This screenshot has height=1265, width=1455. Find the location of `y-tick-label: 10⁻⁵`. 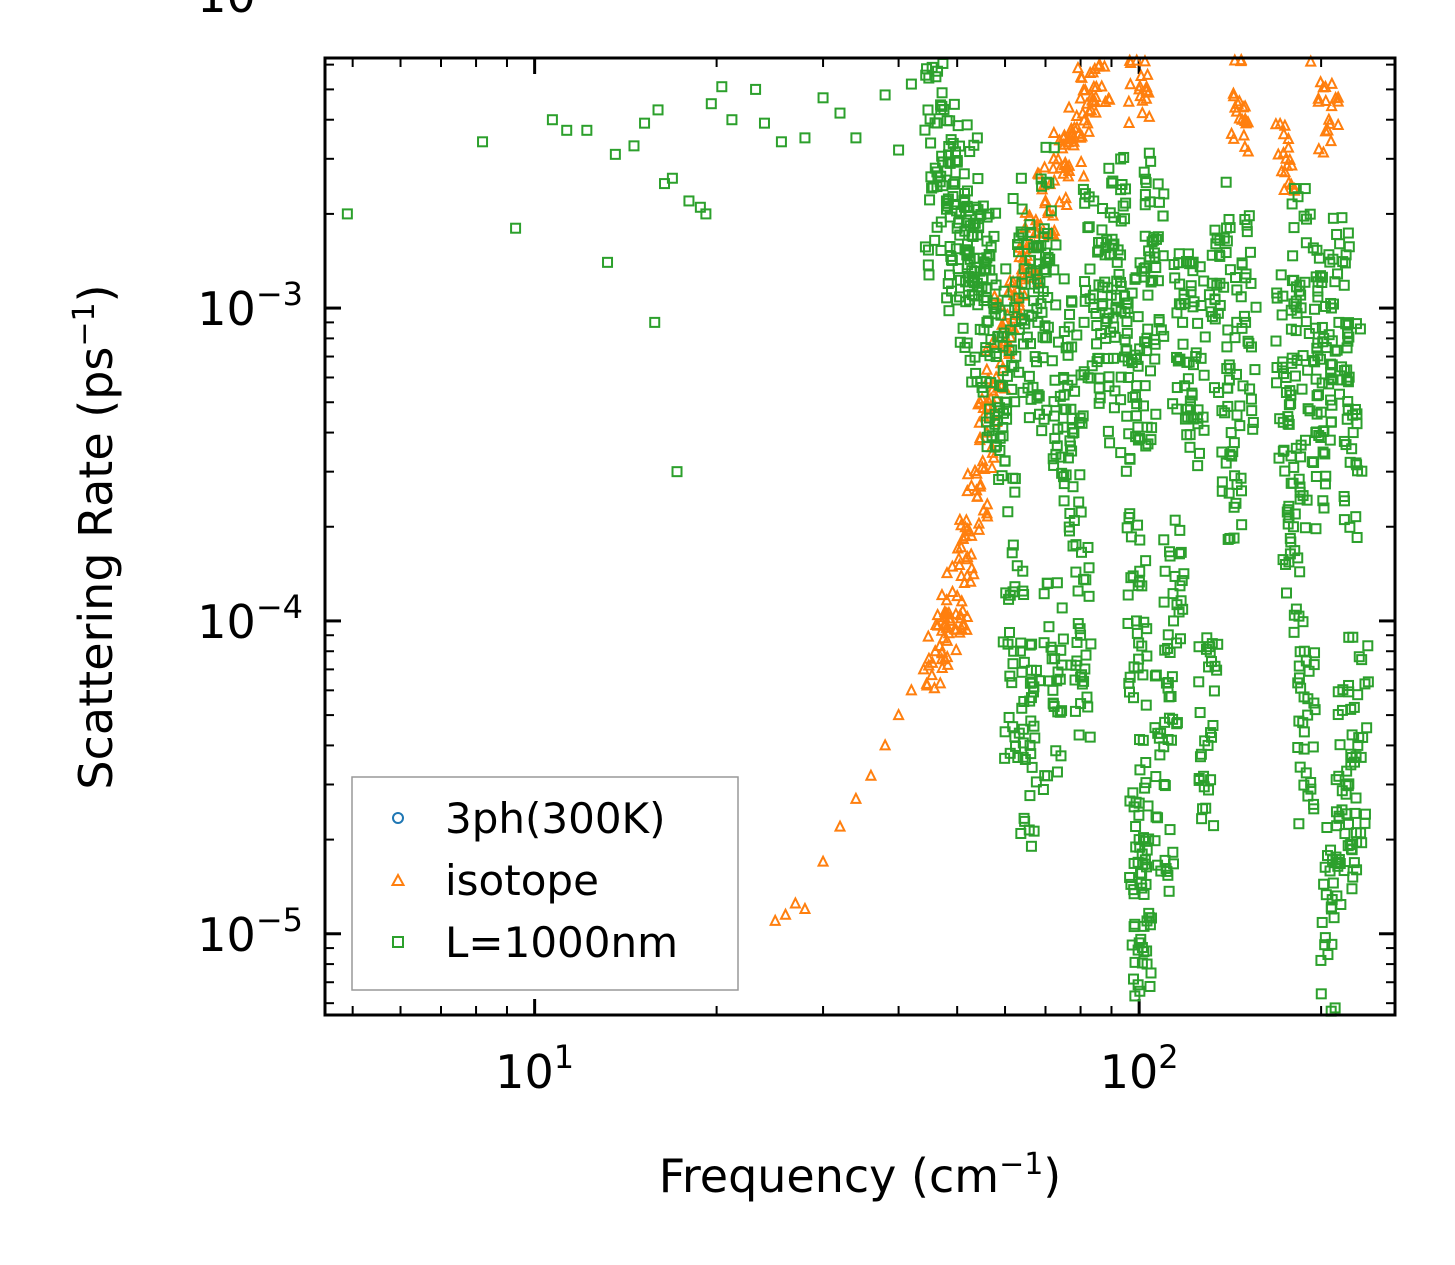

y-tick-label: 10⁻⁵ is located at coordinates (250, 931).